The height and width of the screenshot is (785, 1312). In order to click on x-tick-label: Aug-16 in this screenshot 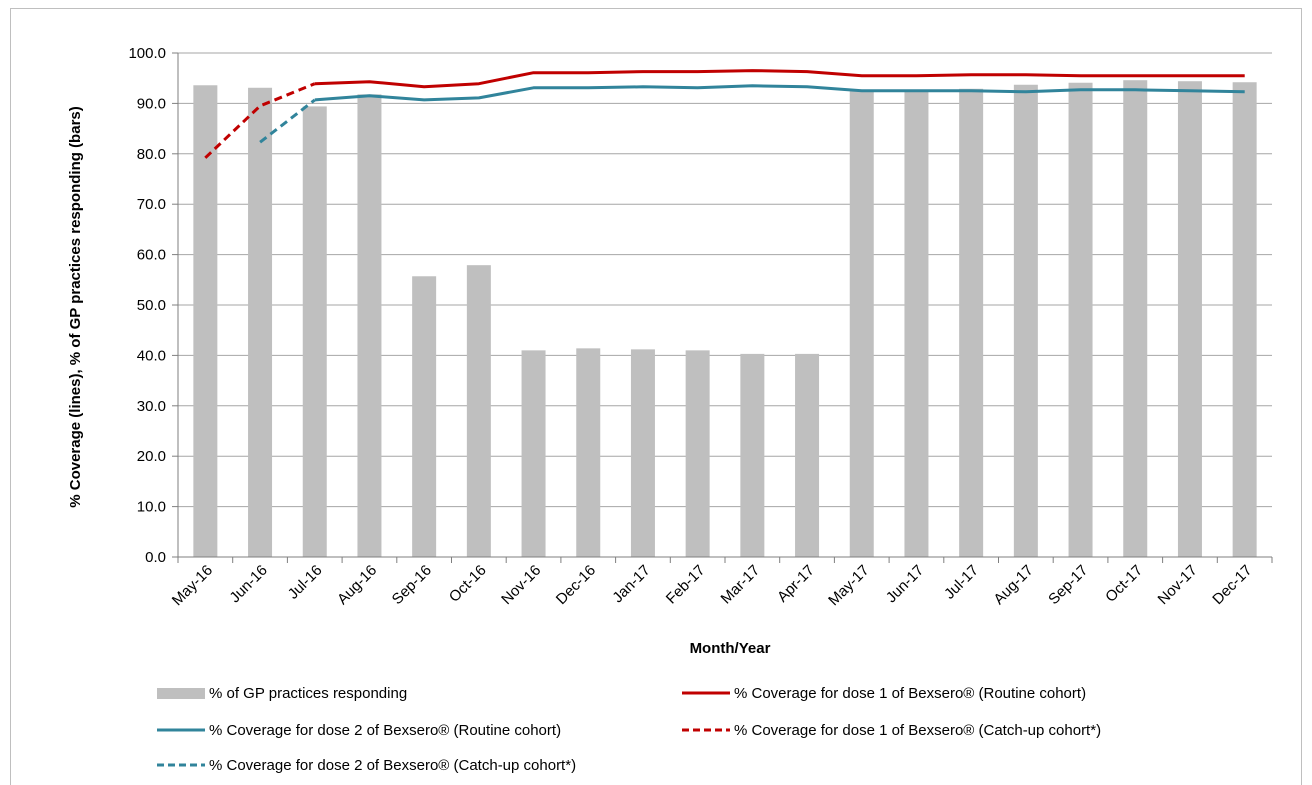, I will do `click(357, 585)`.